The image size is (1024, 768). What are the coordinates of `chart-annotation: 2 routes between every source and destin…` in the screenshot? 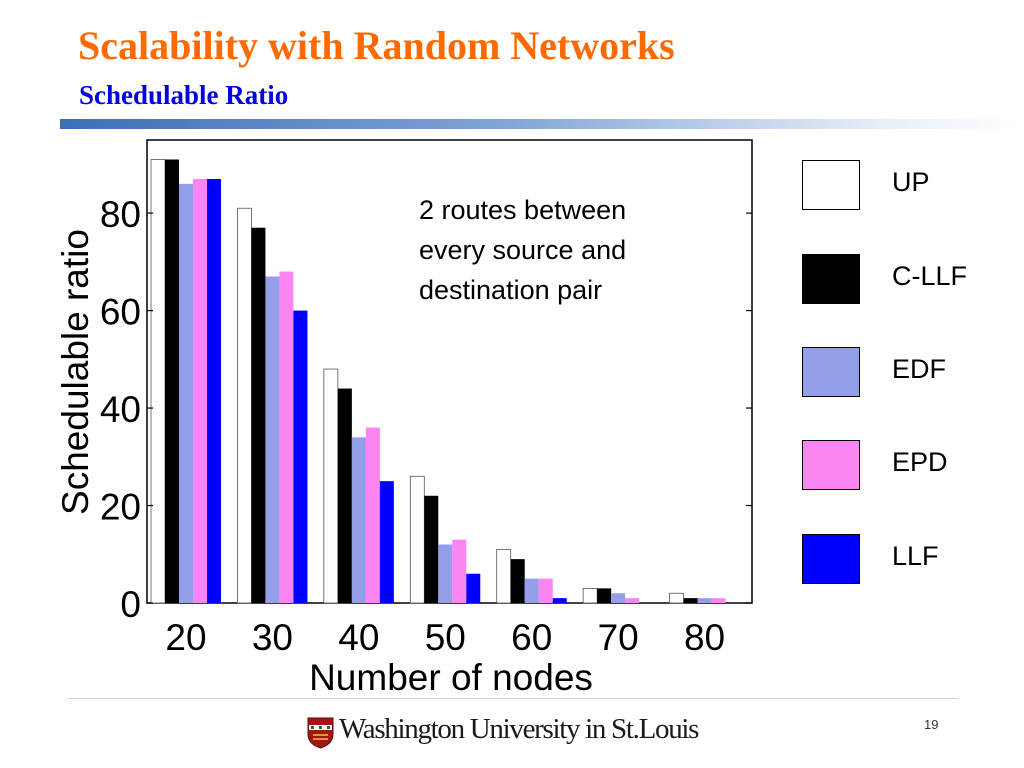 It's located at (523, 250).